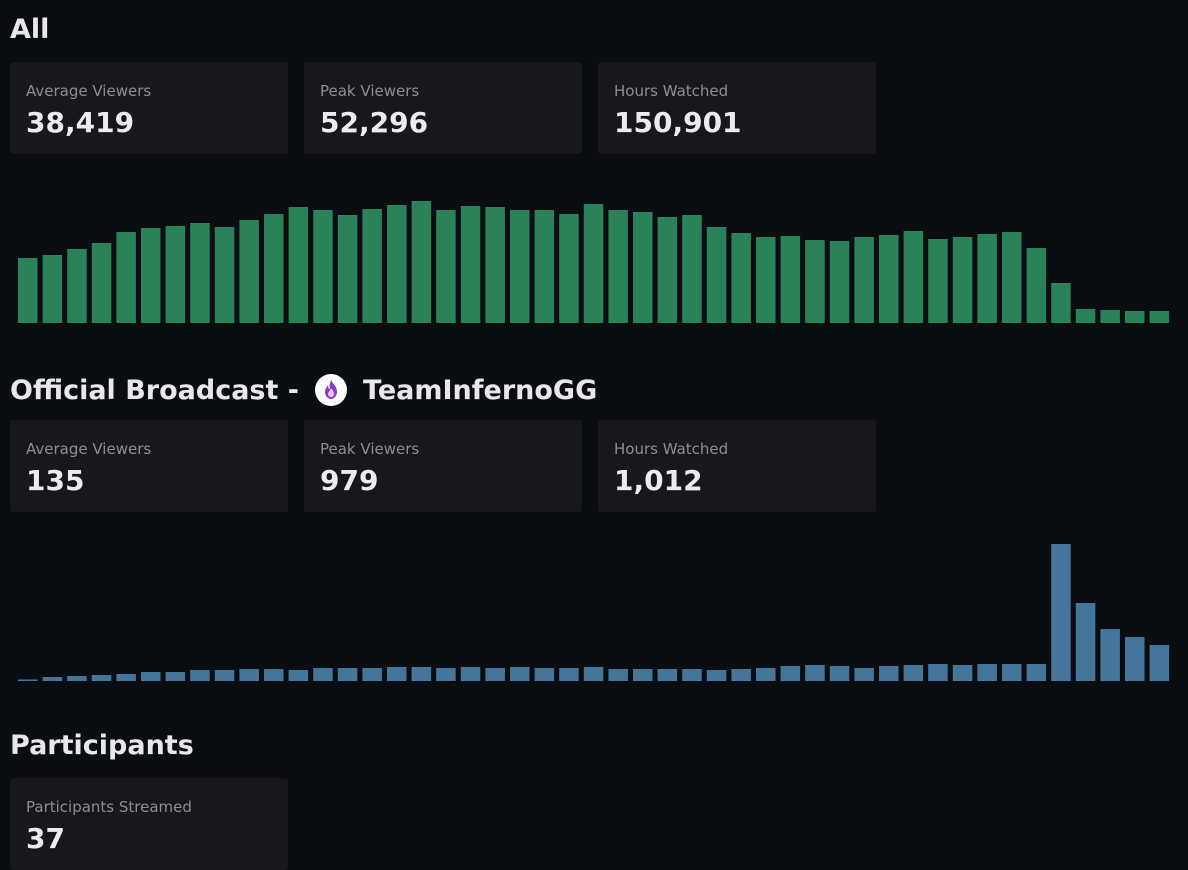 The height and width of the screenshot is (870, 1188). What do you see at coordinates (102, 745) in the screenshot?
I see `section-title-participants: Participants` at bounding box center [102, 745].